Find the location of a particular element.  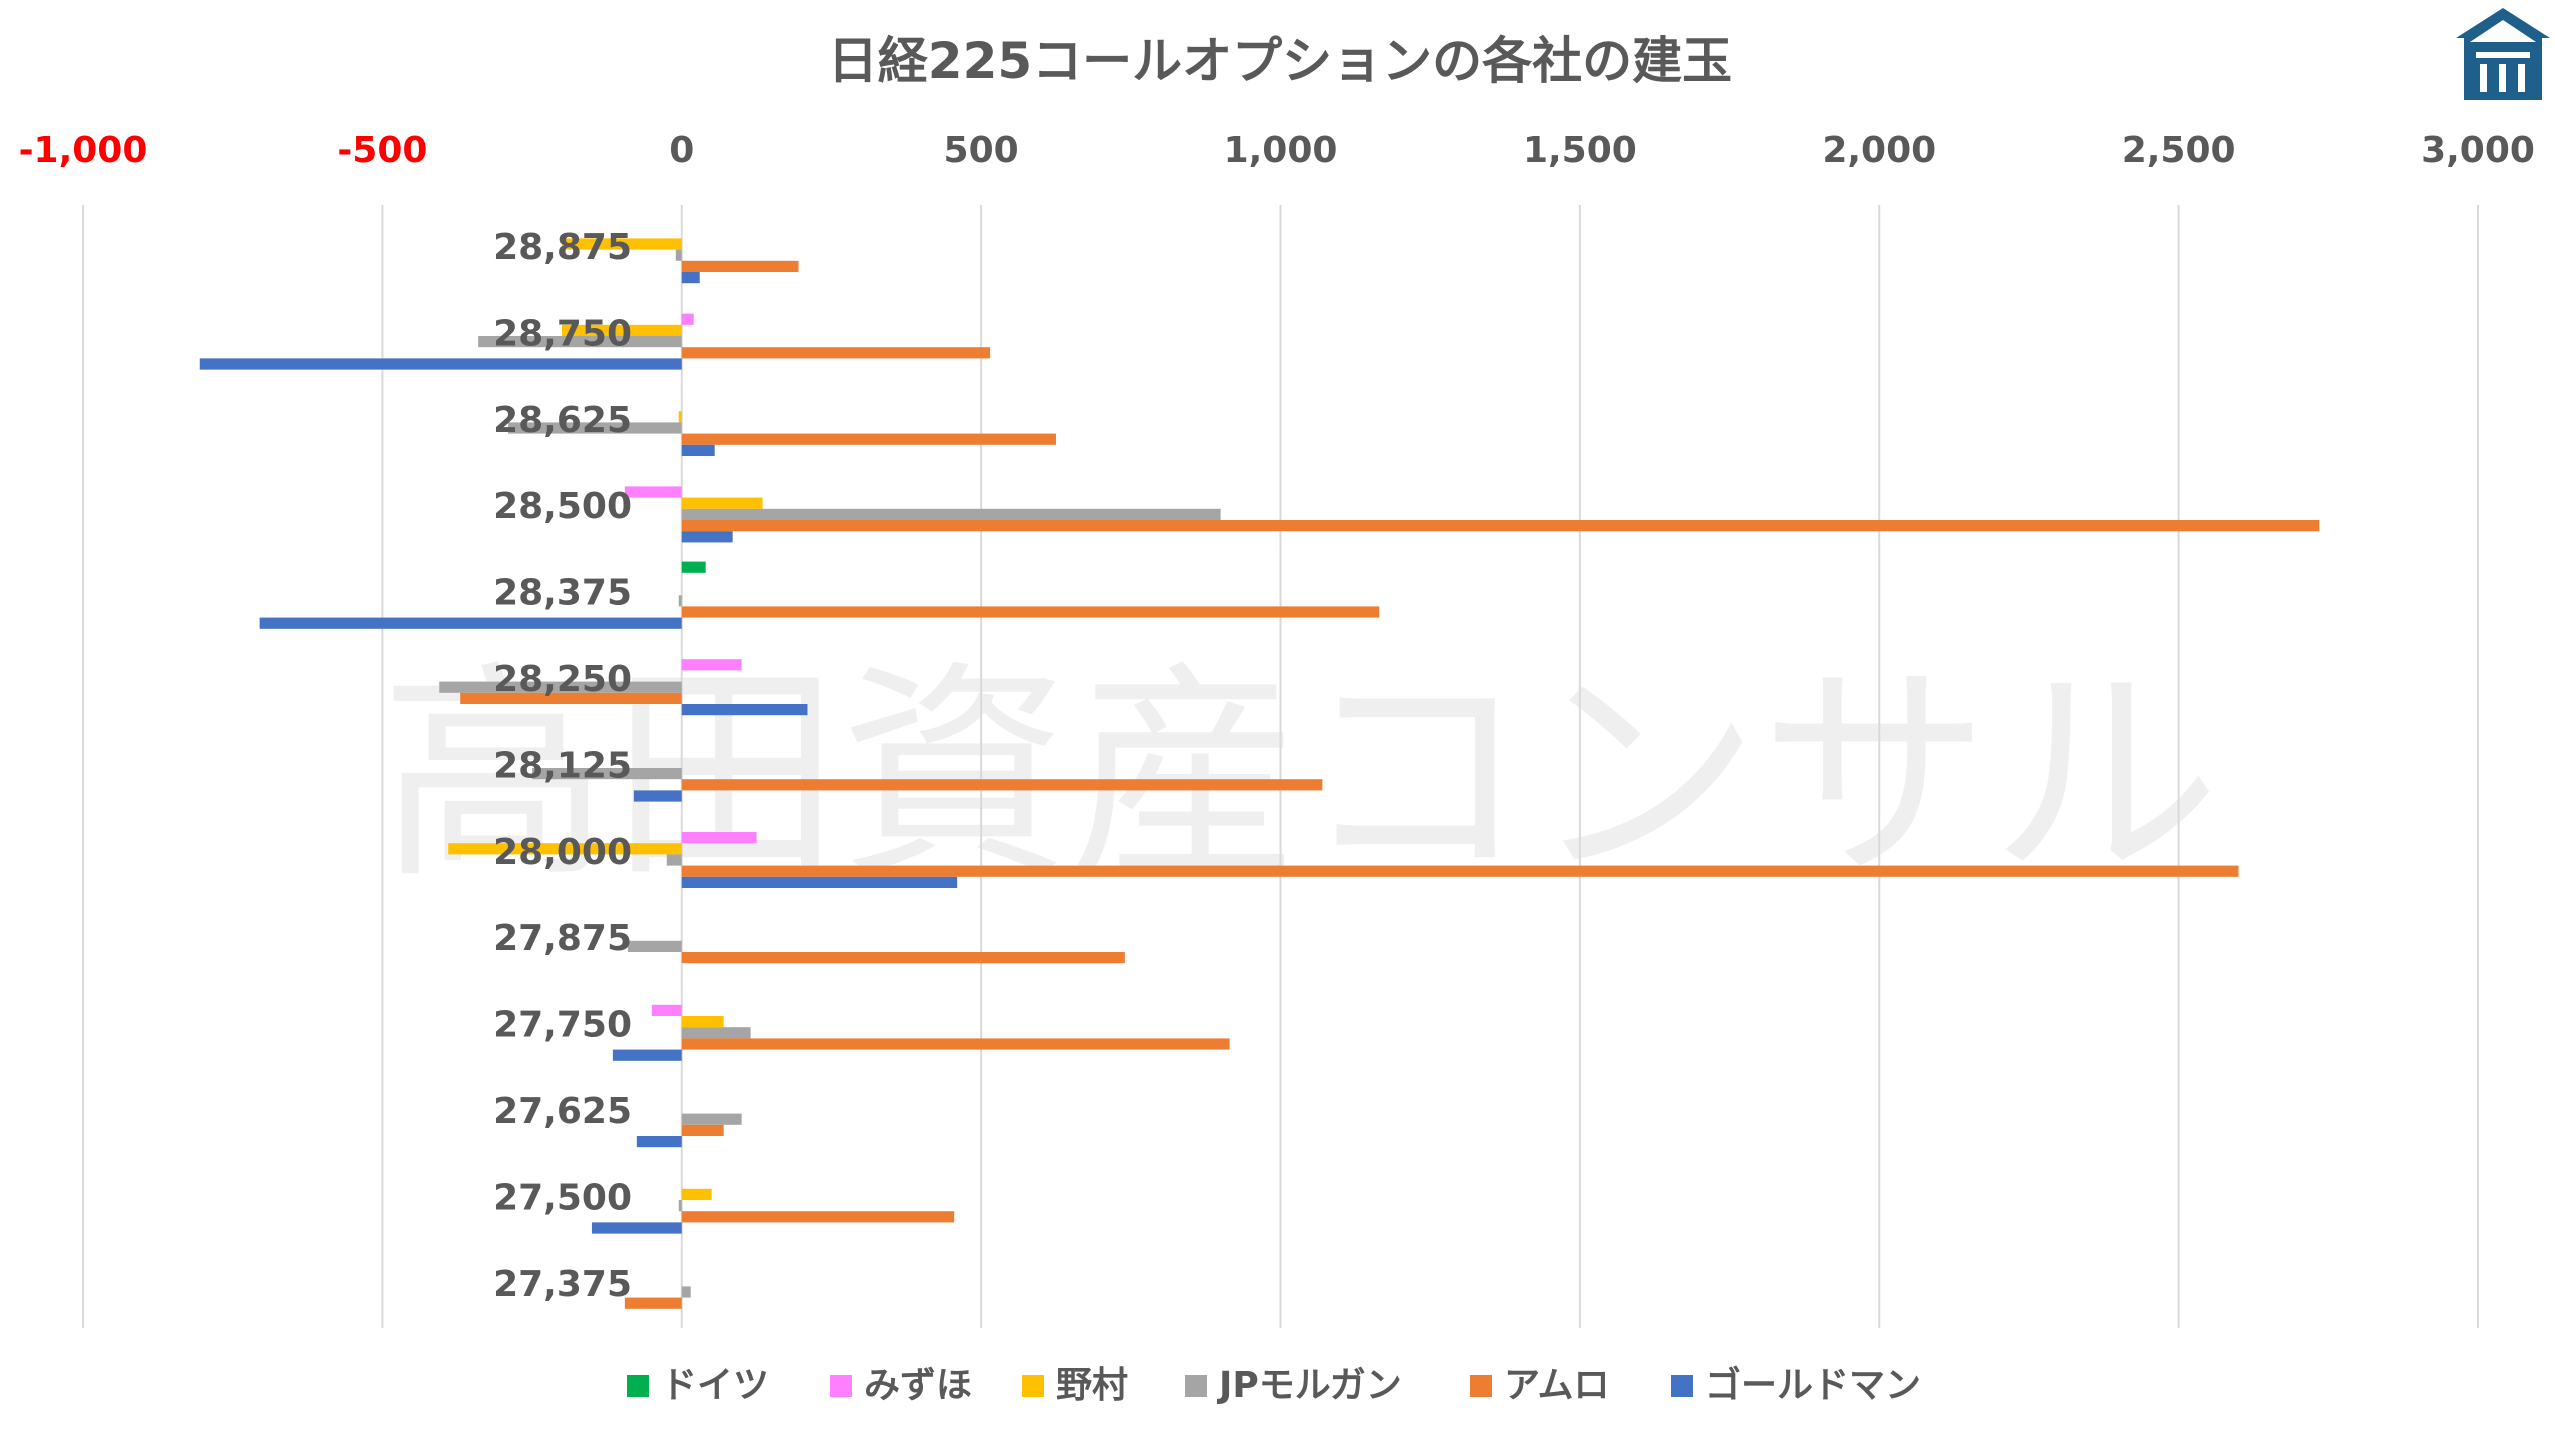

x-tick-label: -1,000 is located at coordinates (83, 150).